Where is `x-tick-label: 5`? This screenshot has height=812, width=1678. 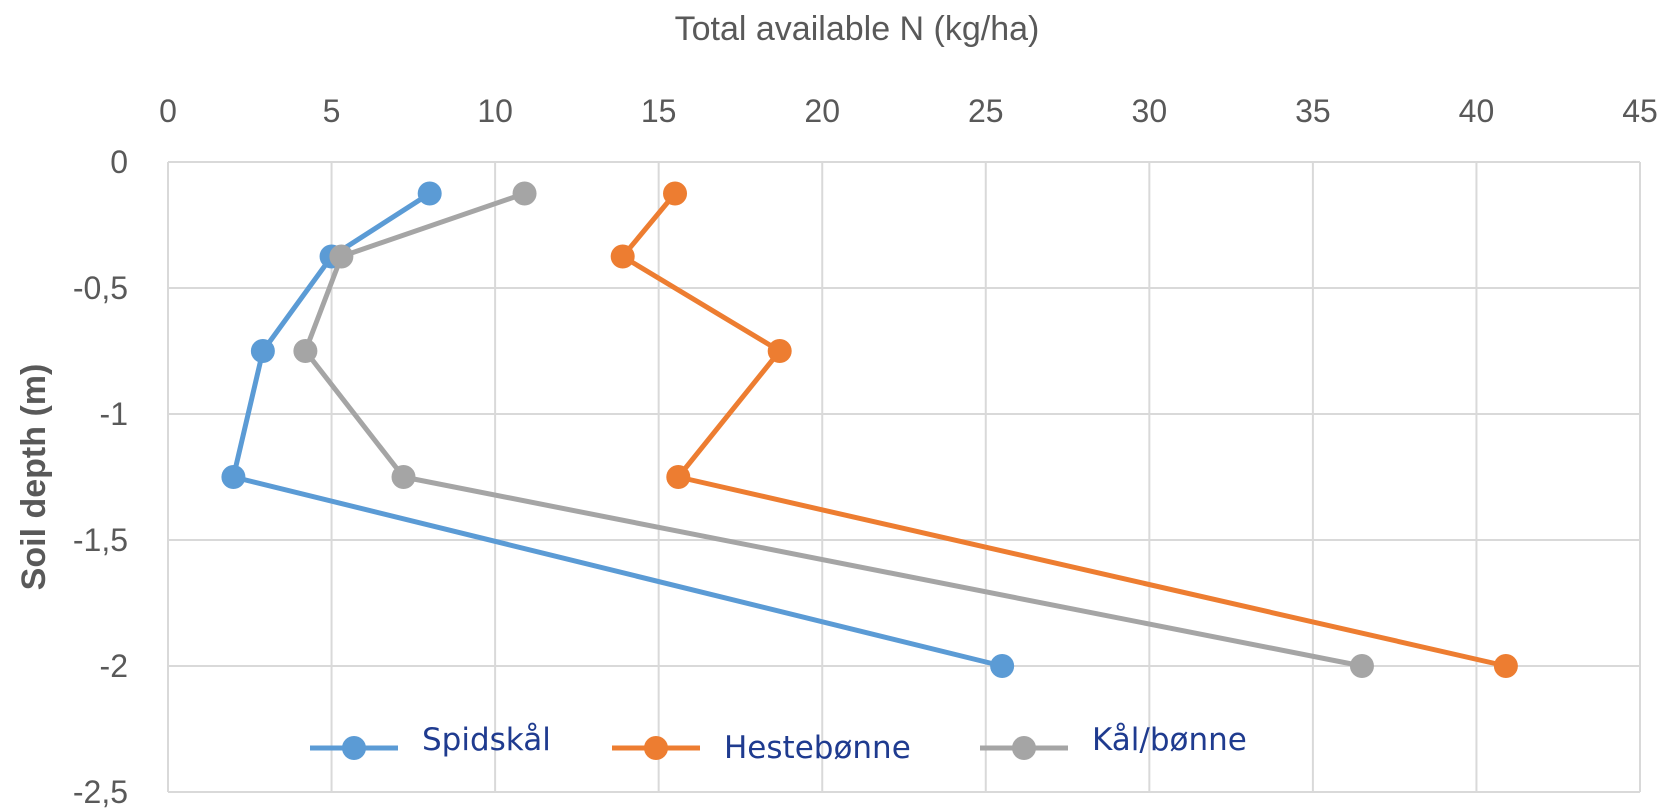
x-tick-label: 5 is located at coordinates (332, 111).